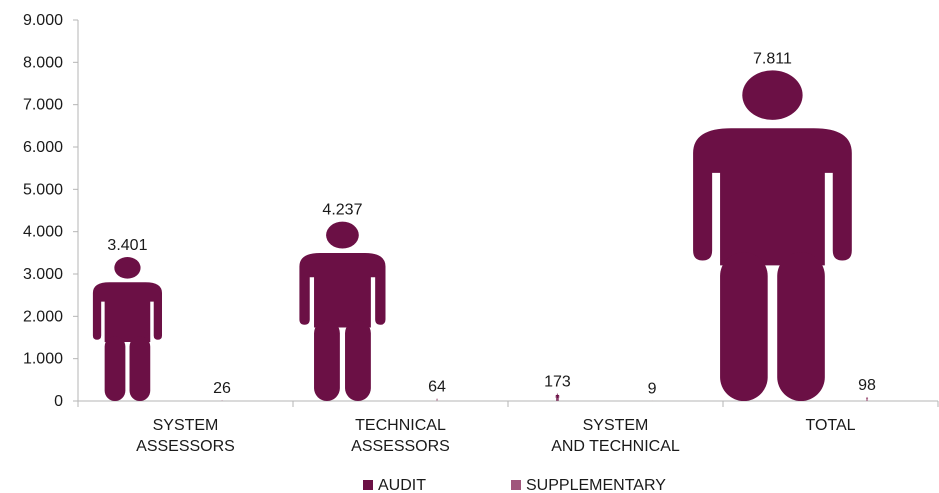 The image size is (939, 493). I want to click on x-category-label: TECHNICAL, so click(400, 425).